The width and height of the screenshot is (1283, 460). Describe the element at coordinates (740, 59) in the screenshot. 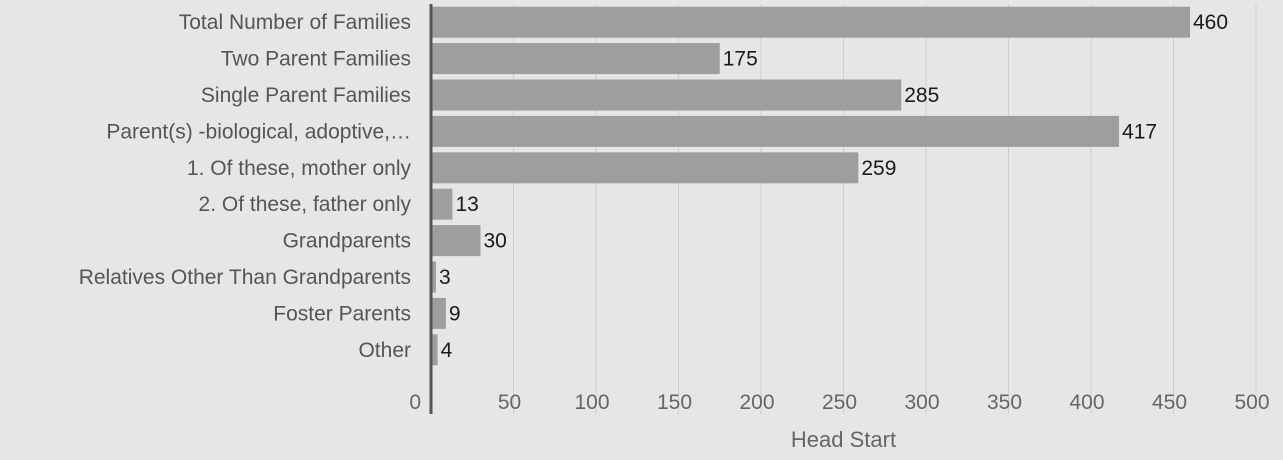

I see `data-label: 175` at that location.